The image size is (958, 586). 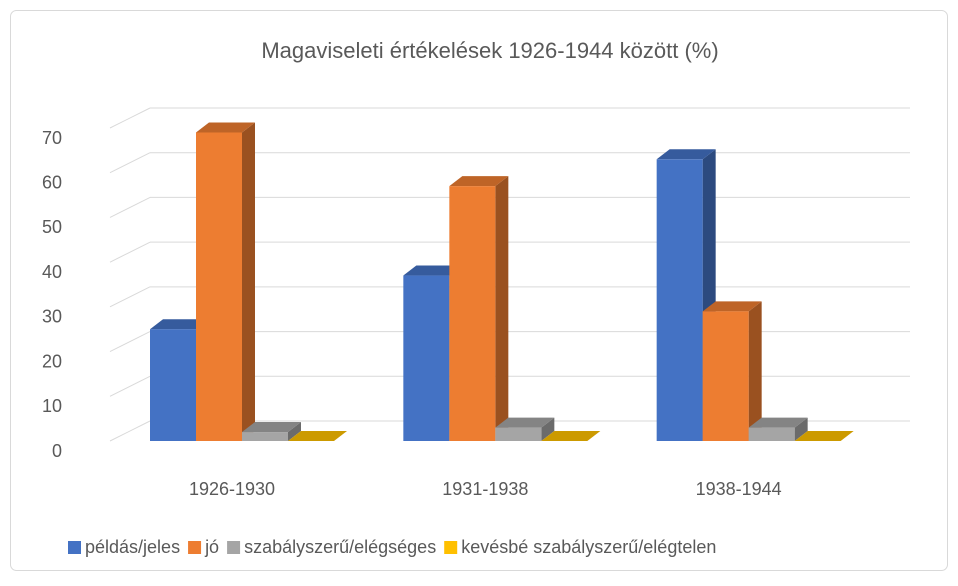 What do you see at coordinates (52, 272) in the screenshot?
I see `y-tick-label: 40` at bounding box center [52, 272].